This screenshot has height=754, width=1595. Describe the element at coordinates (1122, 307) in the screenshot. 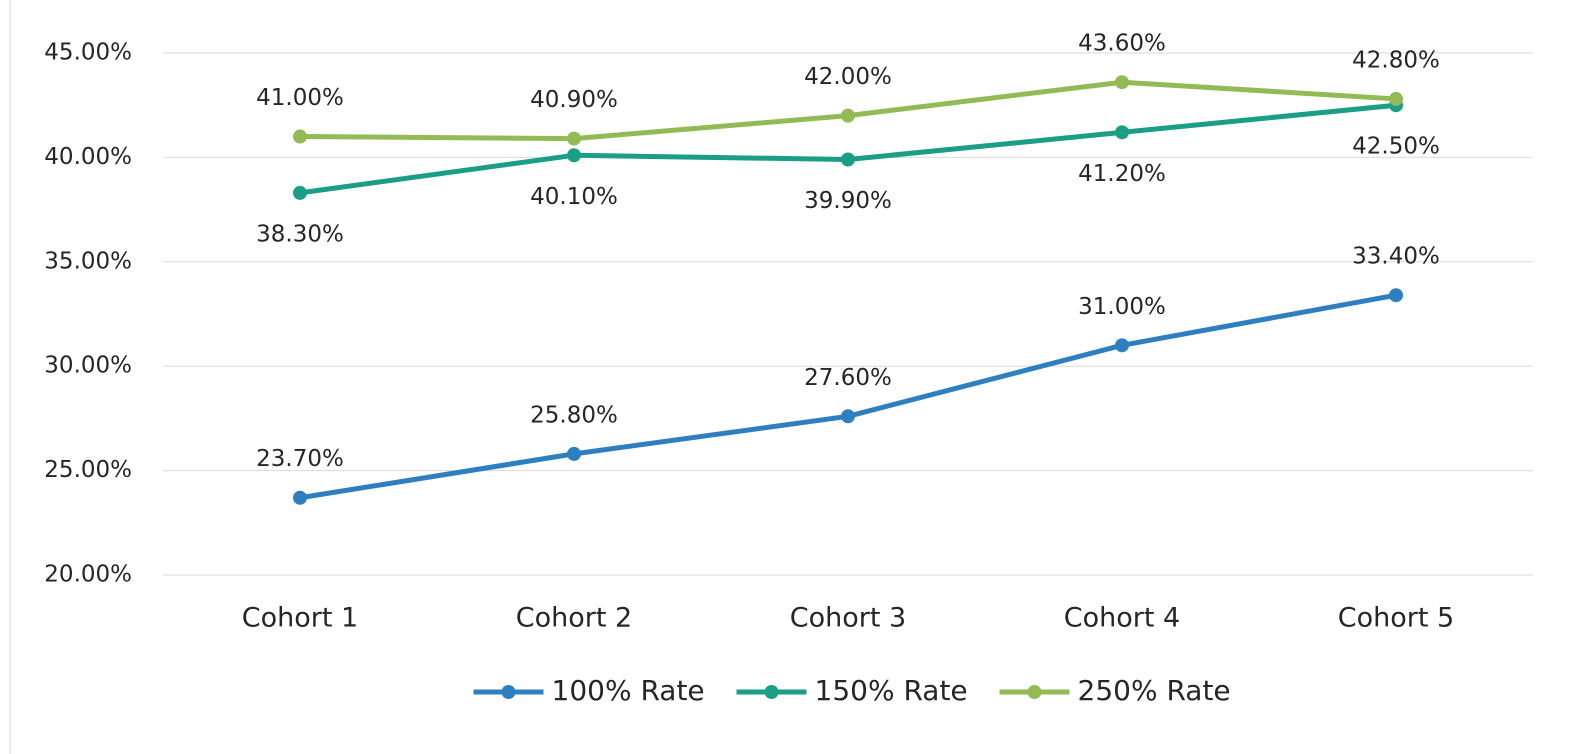

I see `data-label: 31.00%` at that location.